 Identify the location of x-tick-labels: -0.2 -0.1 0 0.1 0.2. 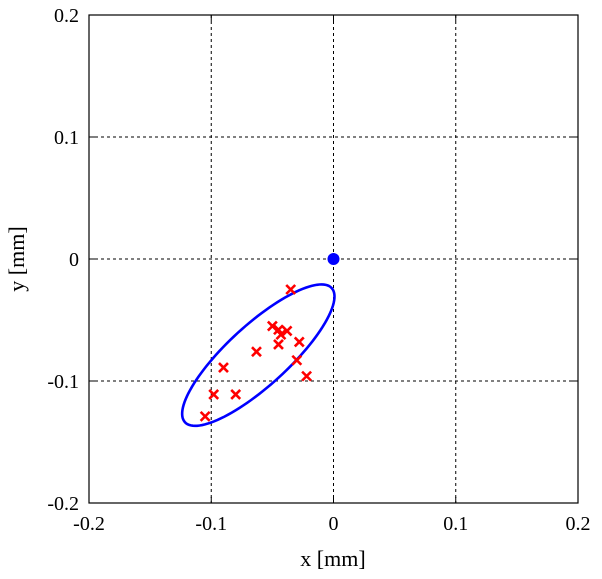
(331, 524).